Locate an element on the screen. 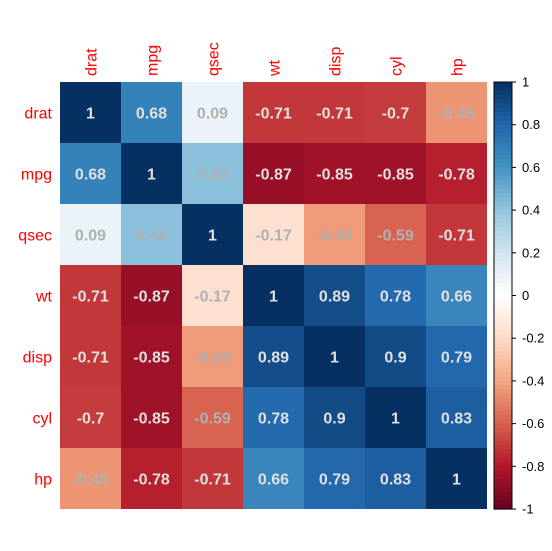  heatmap-cell-qsec-drat is located at coordinates (90, 234).